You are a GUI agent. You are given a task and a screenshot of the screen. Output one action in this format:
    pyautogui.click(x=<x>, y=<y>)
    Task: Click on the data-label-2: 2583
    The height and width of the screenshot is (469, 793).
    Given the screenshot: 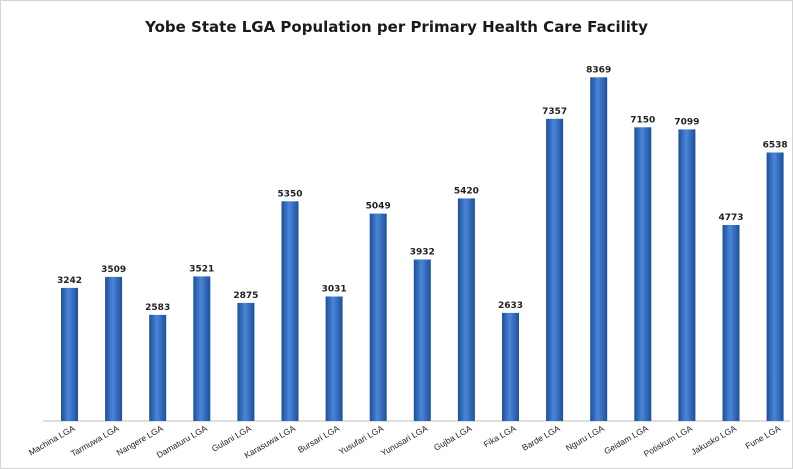 What is the action you would take?
    pyautogui.click(x=157, y=308)
    